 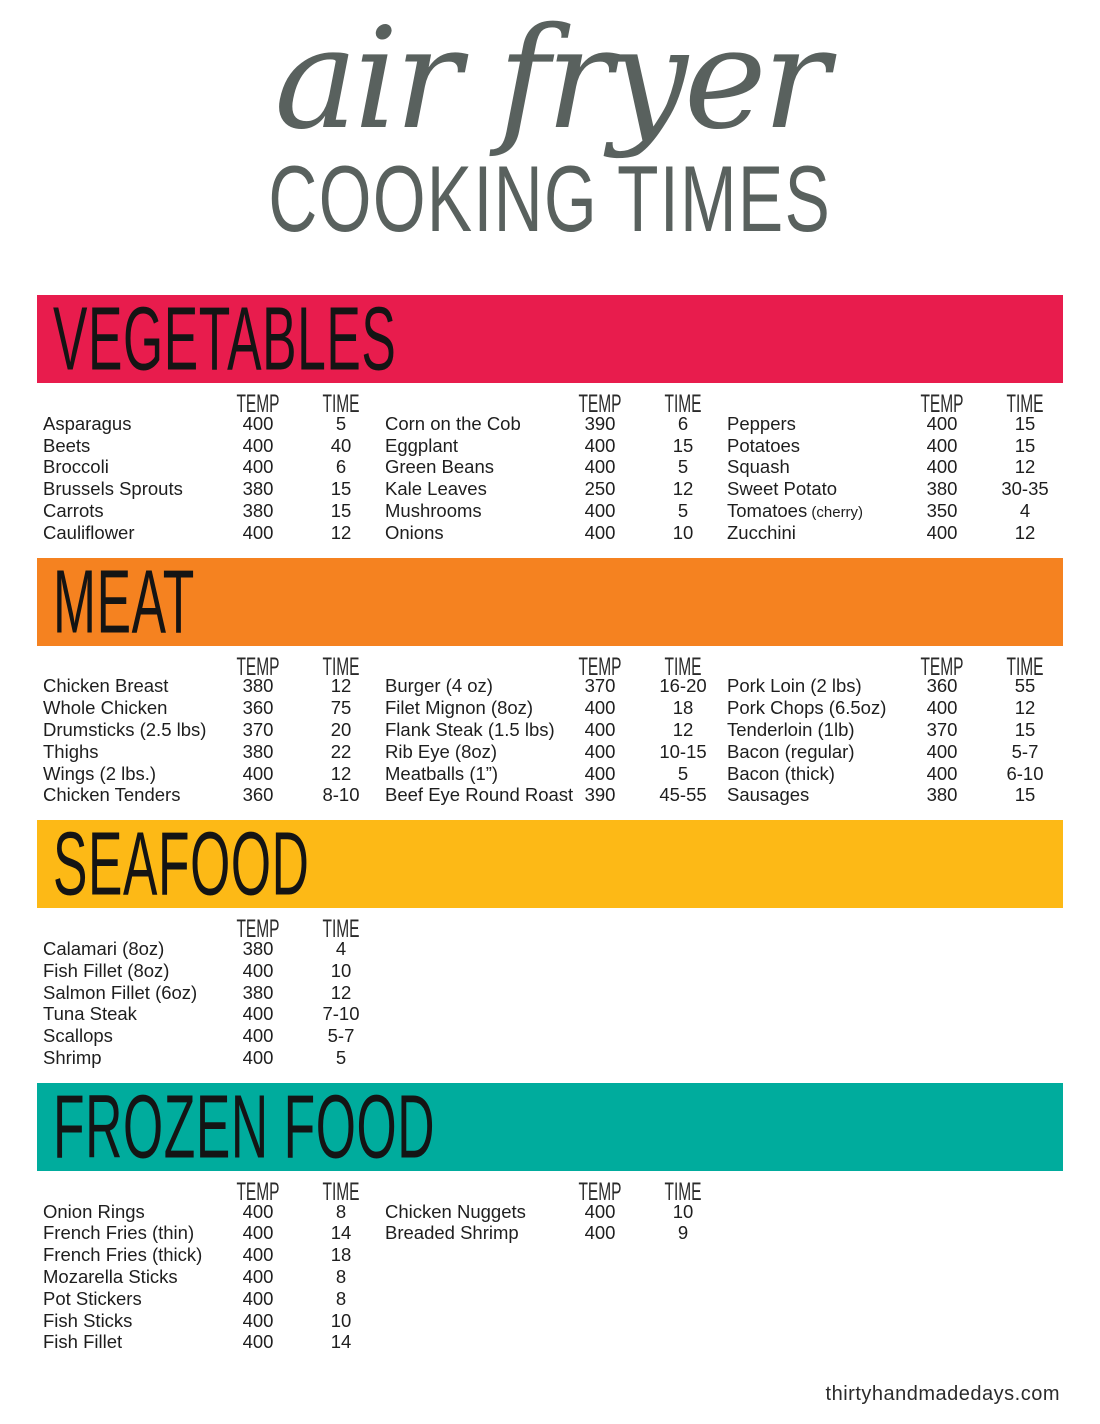 I want to click on time-value: 10-15, so click(x=683, y=751).